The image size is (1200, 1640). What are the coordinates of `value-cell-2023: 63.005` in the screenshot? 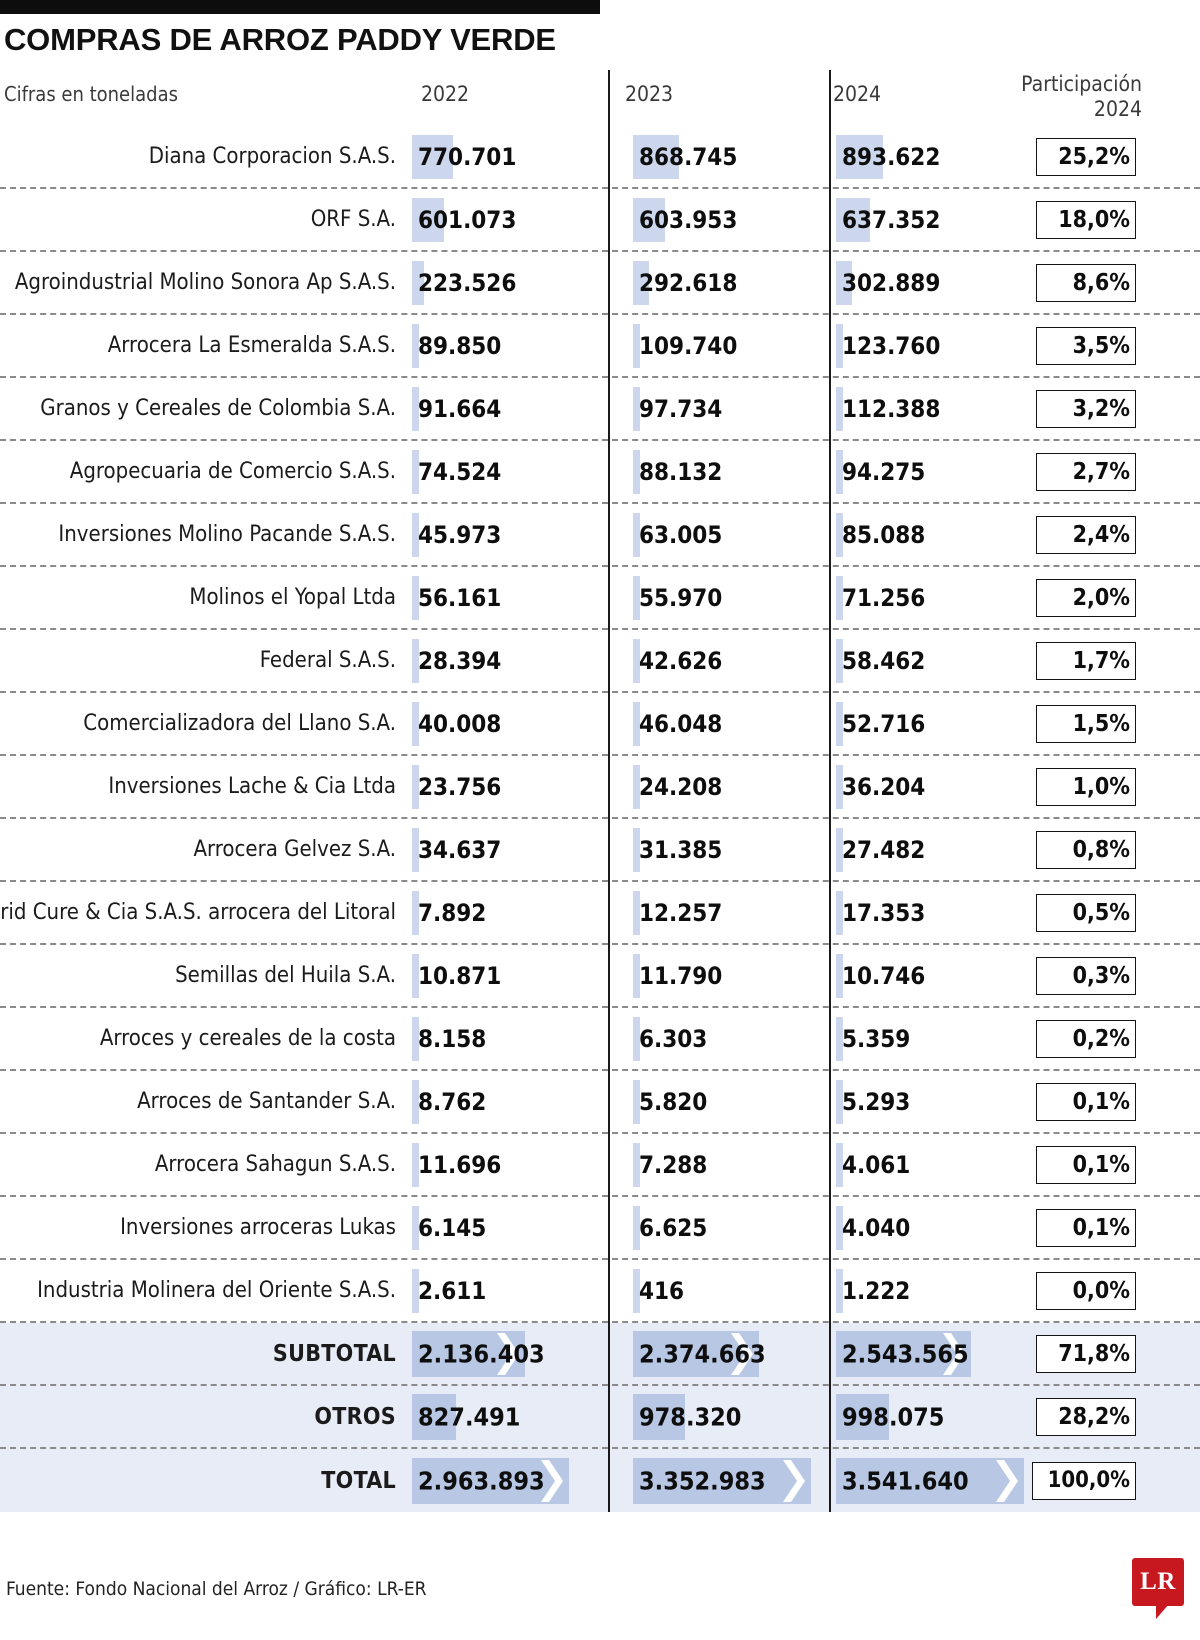 It's located at (731, 534).